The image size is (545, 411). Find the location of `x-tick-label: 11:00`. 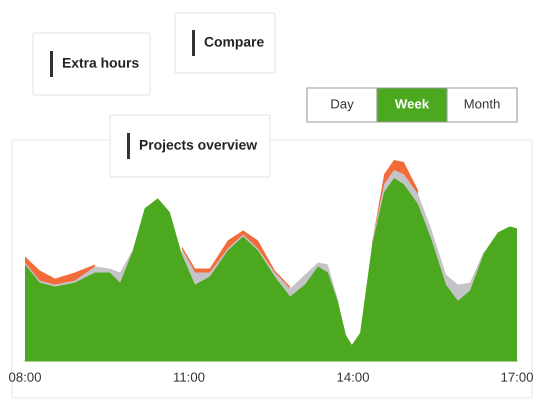

x-tick-label: 11:00 is located at coordinates (189, 377).